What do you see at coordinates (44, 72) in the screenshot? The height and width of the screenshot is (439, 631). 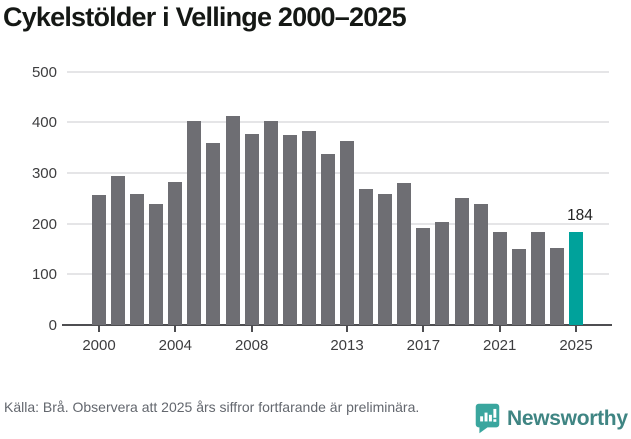 I see `y-axis-label-500: 500` at bounding box center [44, 72].